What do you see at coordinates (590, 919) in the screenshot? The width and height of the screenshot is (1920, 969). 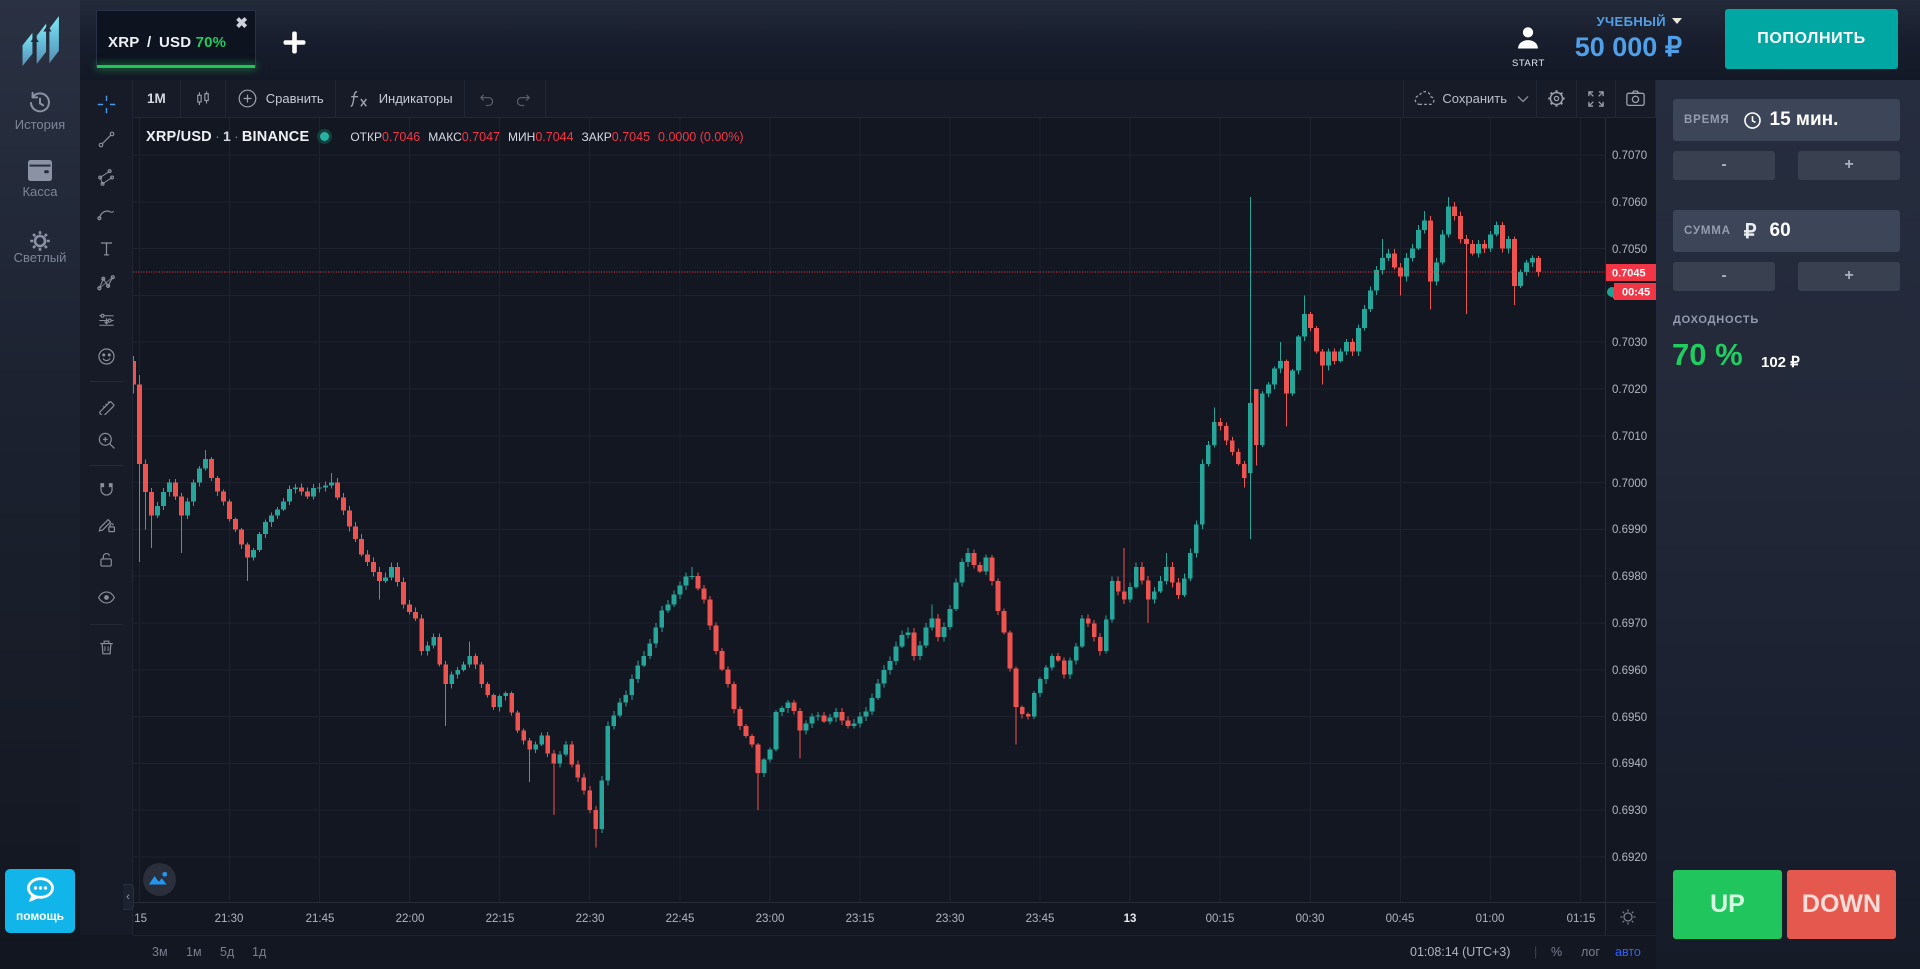 I see `svg-text: 22:30` at bounding box center [590, 919].